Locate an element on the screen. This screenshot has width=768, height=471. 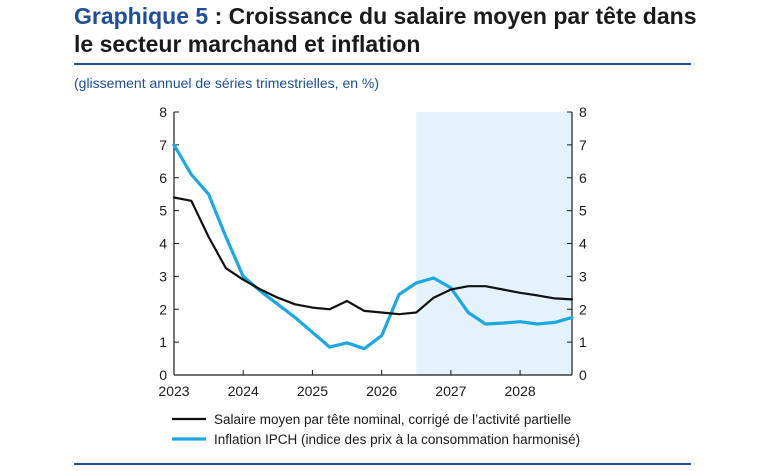
x-tick-label: 2025 is located at coordinates (312, 391).